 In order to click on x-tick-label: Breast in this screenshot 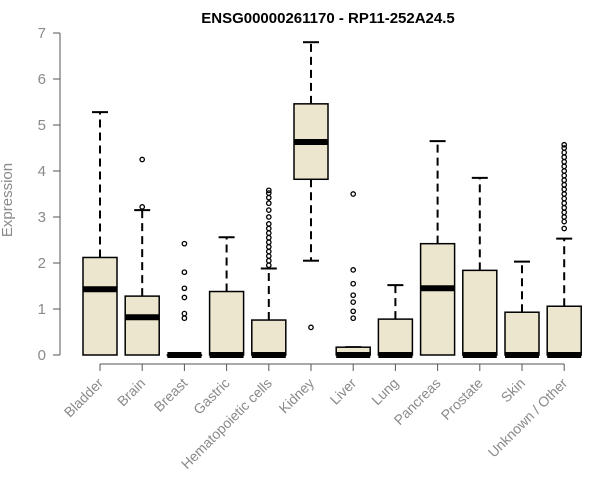, I will do `click(171, 395)`.